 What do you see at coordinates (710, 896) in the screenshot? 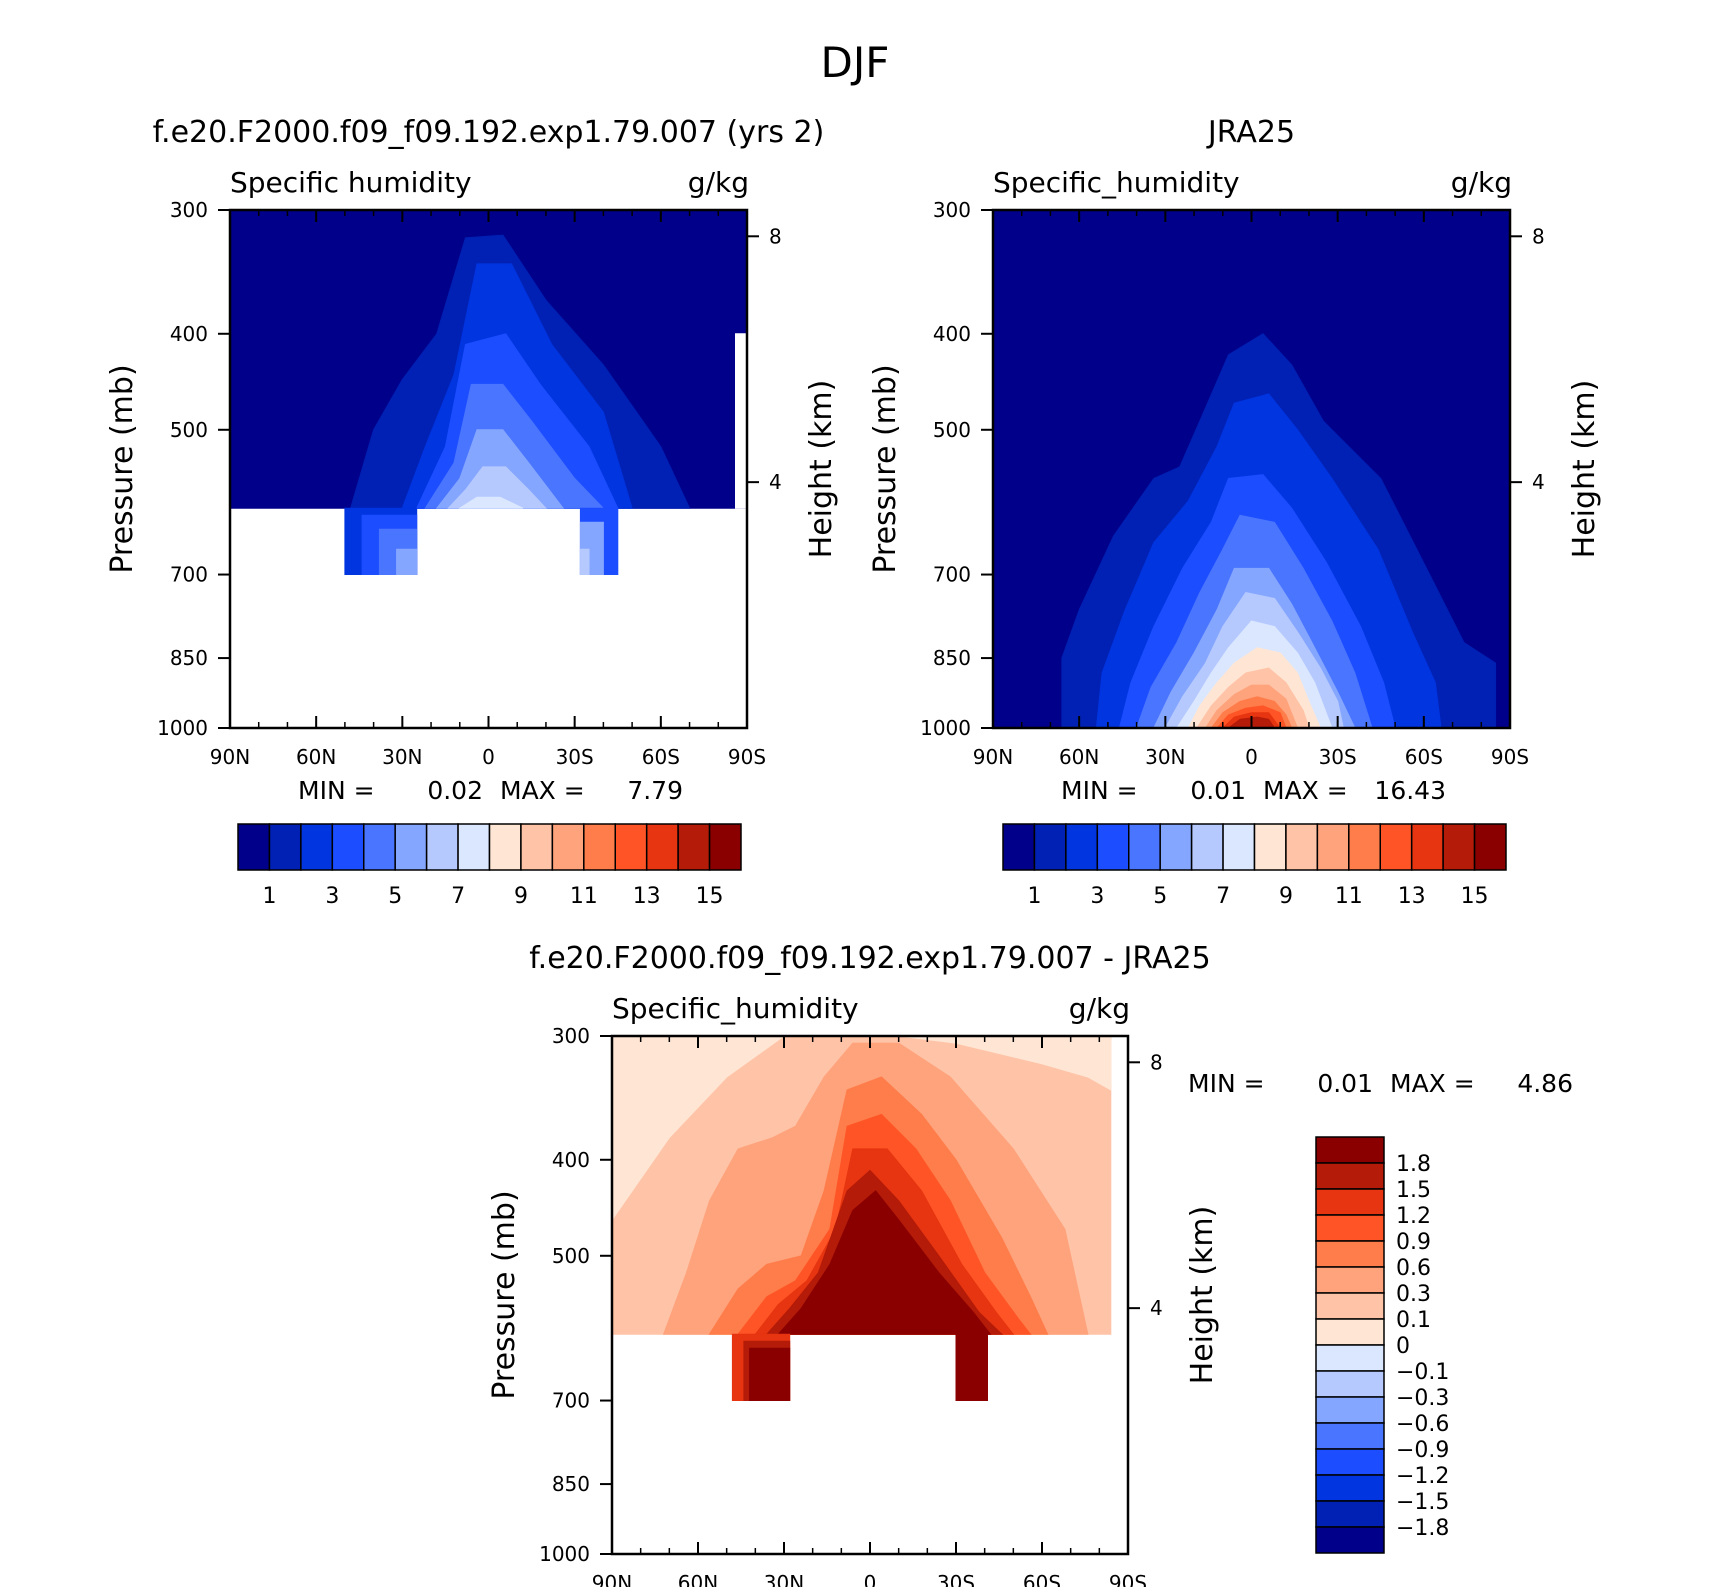
I see `colorbar-label: 15` at bounding box center [710, 896].